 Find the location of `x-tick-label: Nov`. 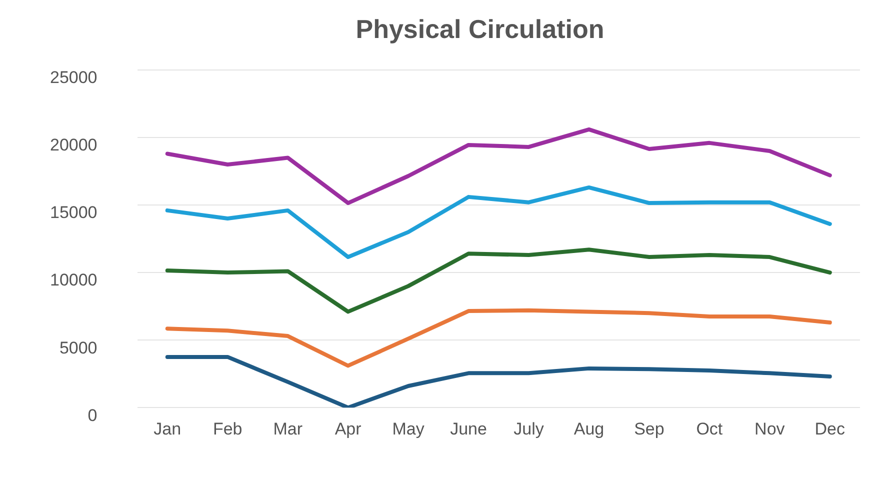

x-tick-label: Nov is located at coordinates (770, 428).